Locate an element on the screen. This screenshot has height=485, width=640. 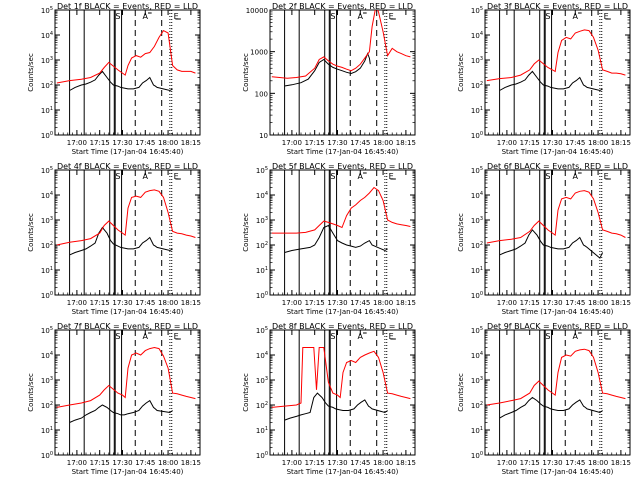
y-tick-exponent: 2 is located at coordinates (266, 404).